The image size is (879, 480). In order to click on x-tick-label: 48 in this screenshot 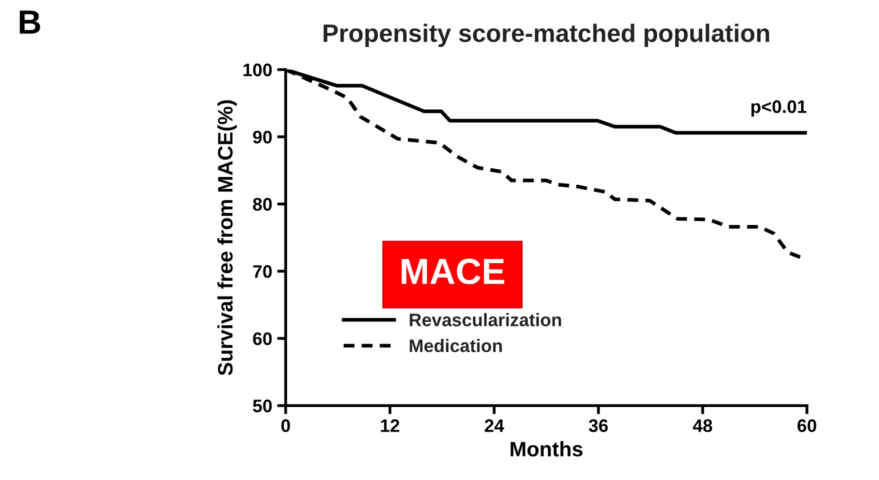, I will do `click(702, 425)`.